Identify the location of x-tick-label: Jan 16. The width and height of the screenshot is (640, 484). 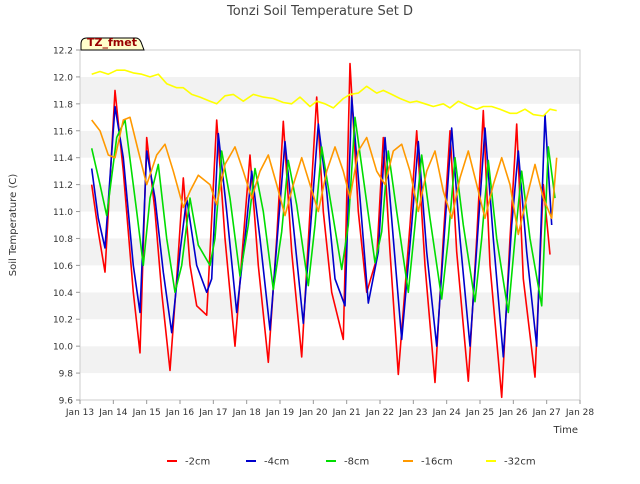
(179, 413).